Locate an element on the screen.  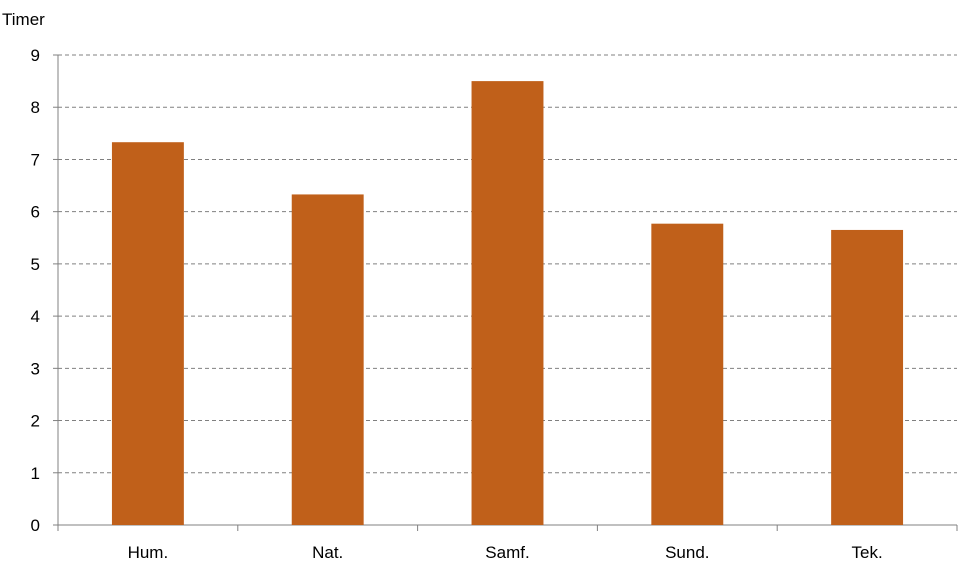
y-tick-label-9: 9 is located at coordinates (35, 55).